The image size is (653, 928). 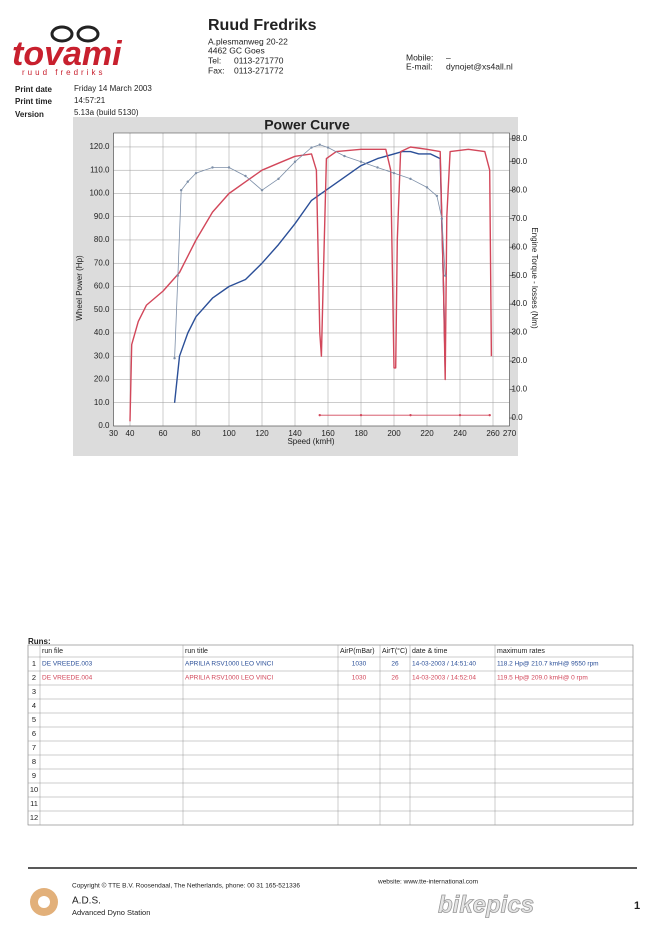 I want to click on y2-tick-label: 20.0, so click(x=520, y=360).